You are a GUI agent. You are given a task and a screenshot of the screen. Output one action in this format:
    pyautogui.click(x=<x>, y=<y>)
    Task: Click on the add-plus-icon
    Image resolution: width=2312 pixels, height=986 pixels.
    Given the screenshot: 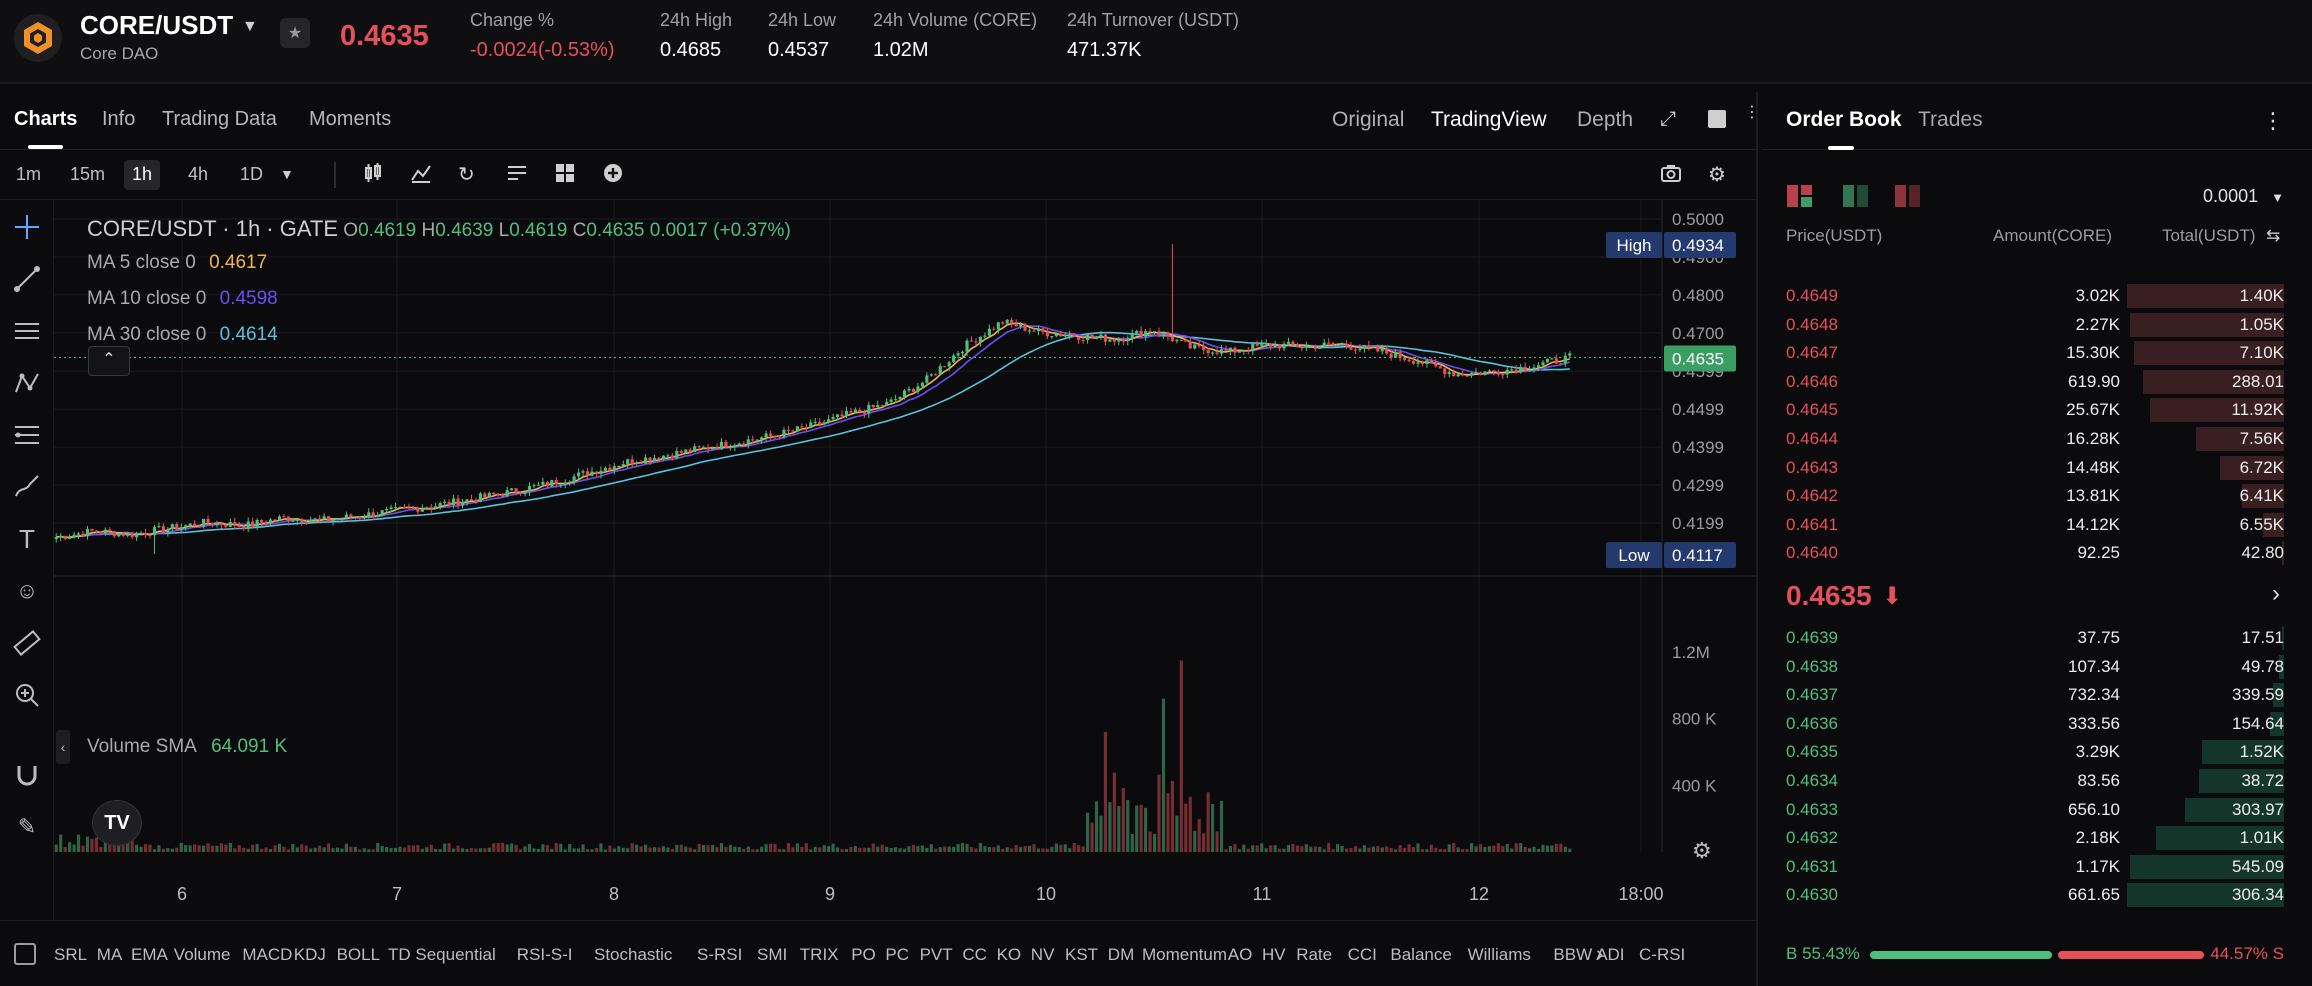 What is the action you would take?
    pyautogui.click(x=613, y=176)
    